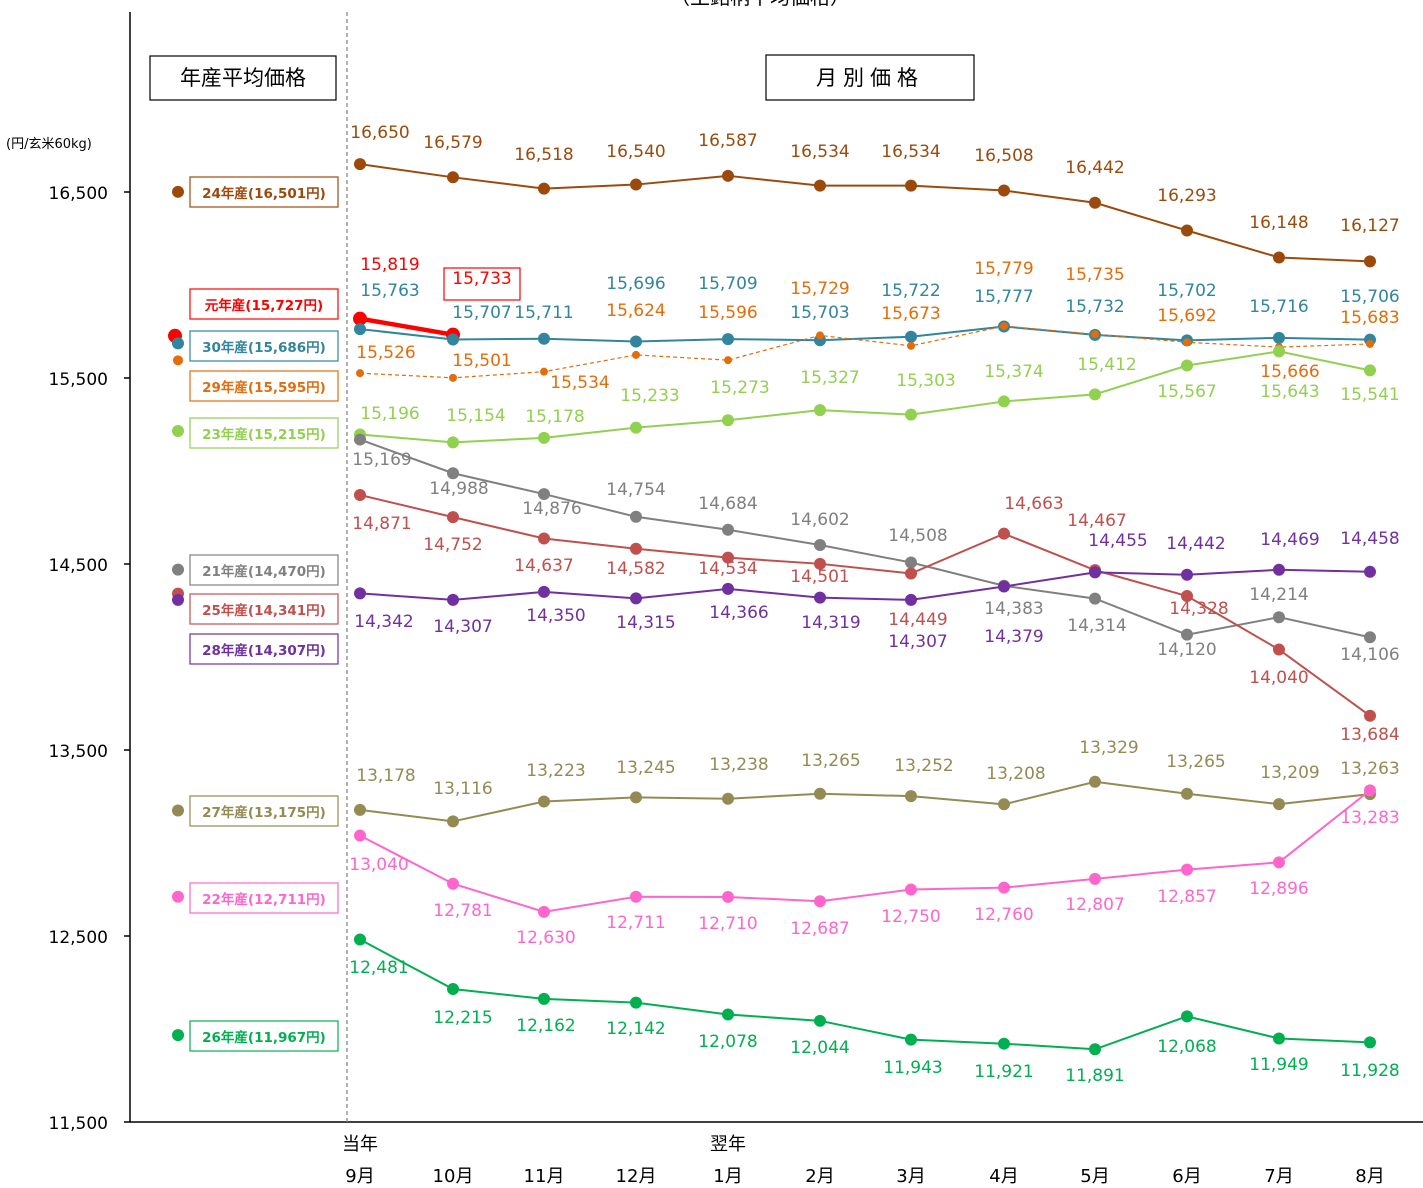 This screenshot has height=1188, width=1423. Describe the element at coordinates (78, 1124) in the screenshot. I see `y-tick-label: 11,500` at that location.